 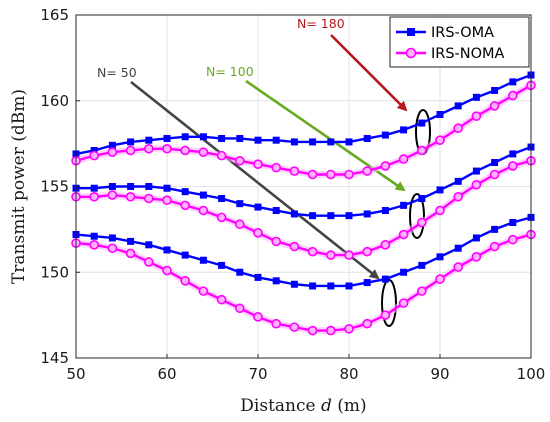 What do you see at coordinates (439, 374) in the screenshot?
I see `x-tick-label: 90` at bounding box center [439, 374].